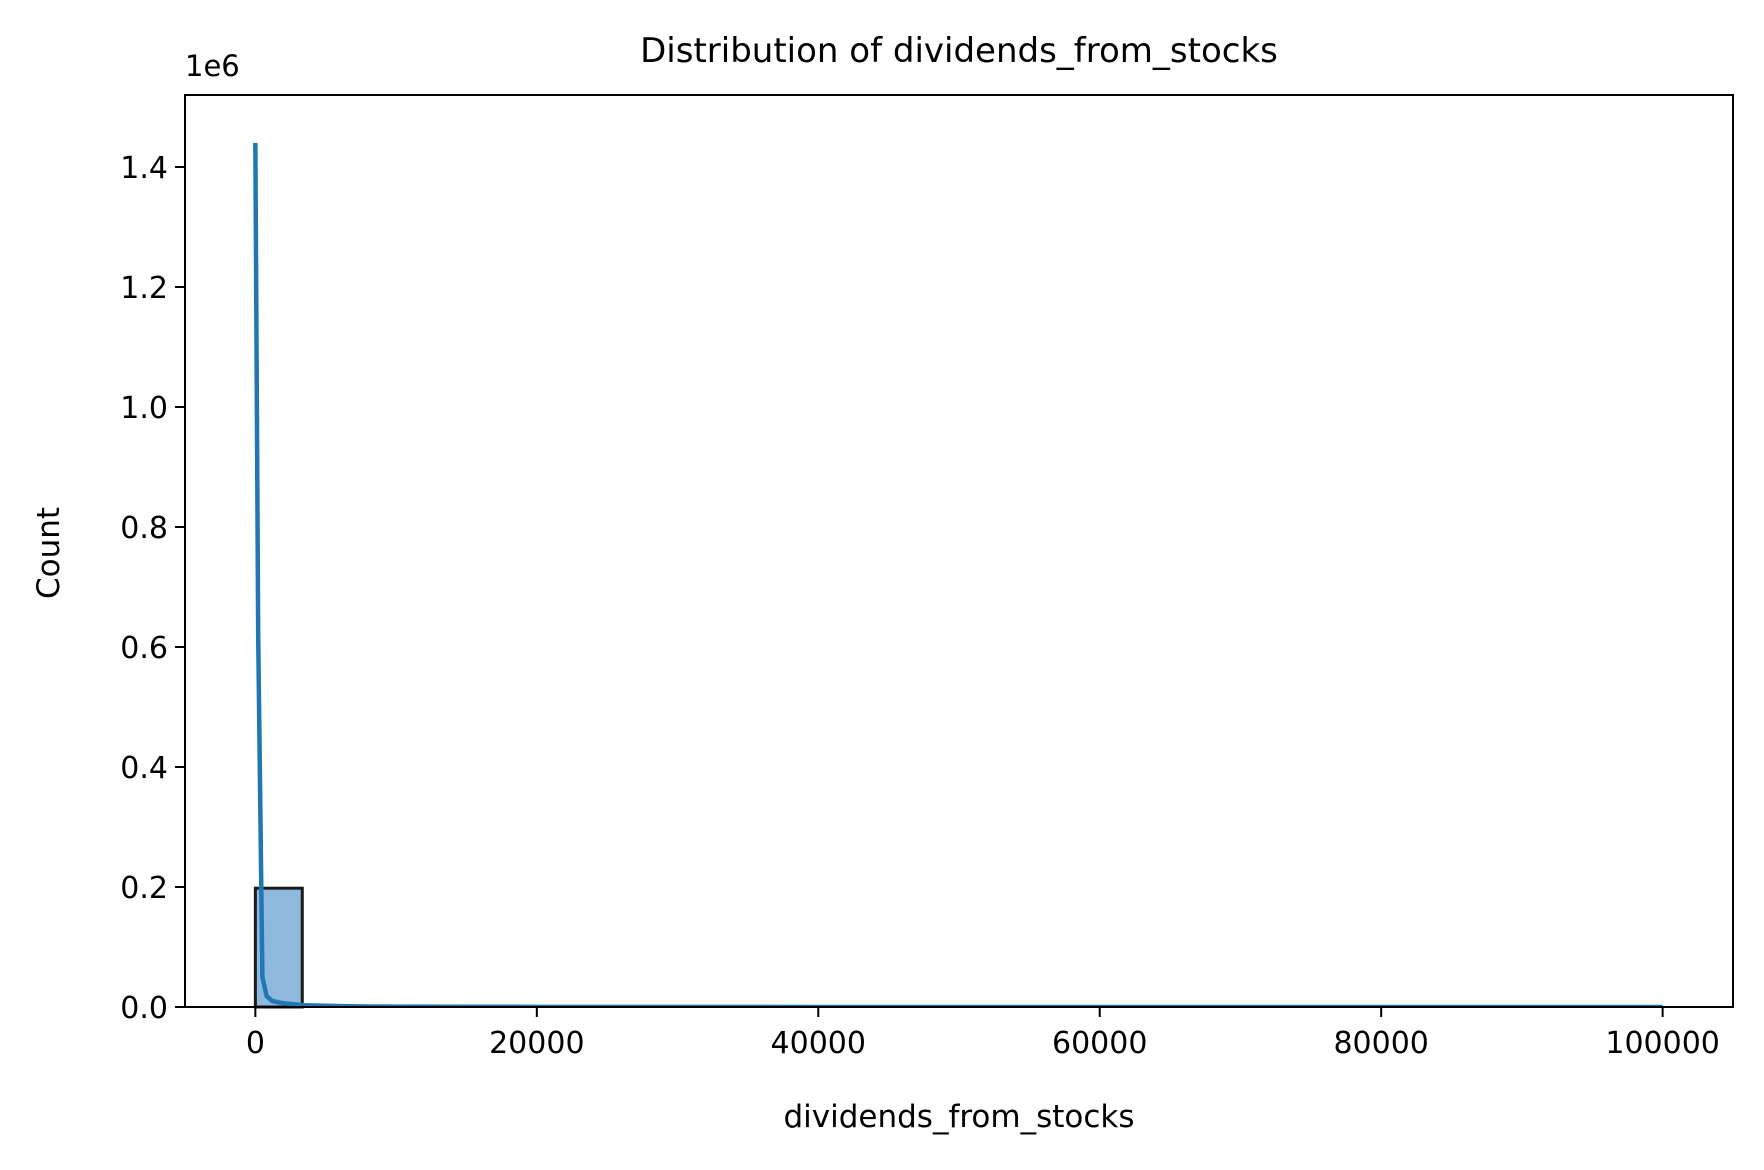 Image resolution: width=1764 pixels, height=1170 pixels. I want to click on y-axis-label: Count, so click(49, 553).